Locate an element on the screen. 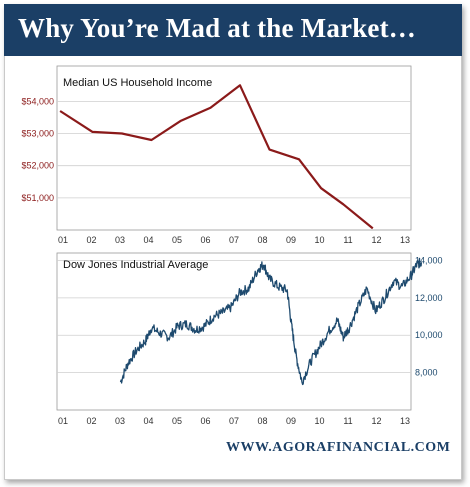 The width and height of the screenshot is (470, 487). dow-jones-industrial-average-y-tick-label: 10,000 is located at coordinates (429, 335).